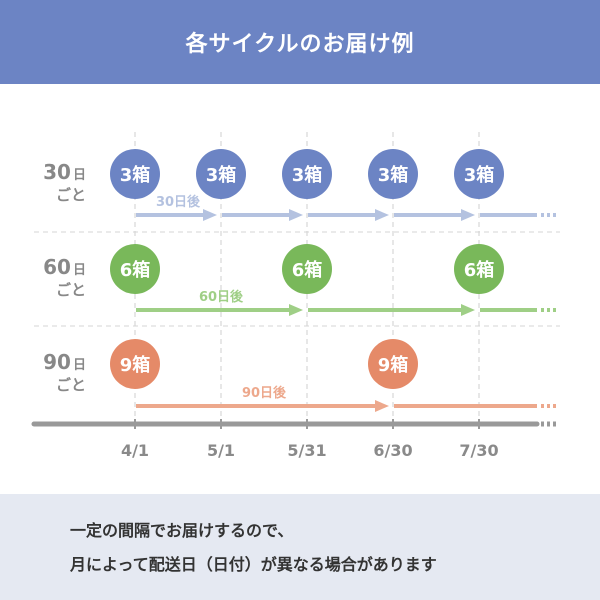 The width and height of the screenshot is (600, 600). What do you see at coordinates (392, 450) in the screenshot?
I see `date-label: 6/30` at bounding box center [392, 450].